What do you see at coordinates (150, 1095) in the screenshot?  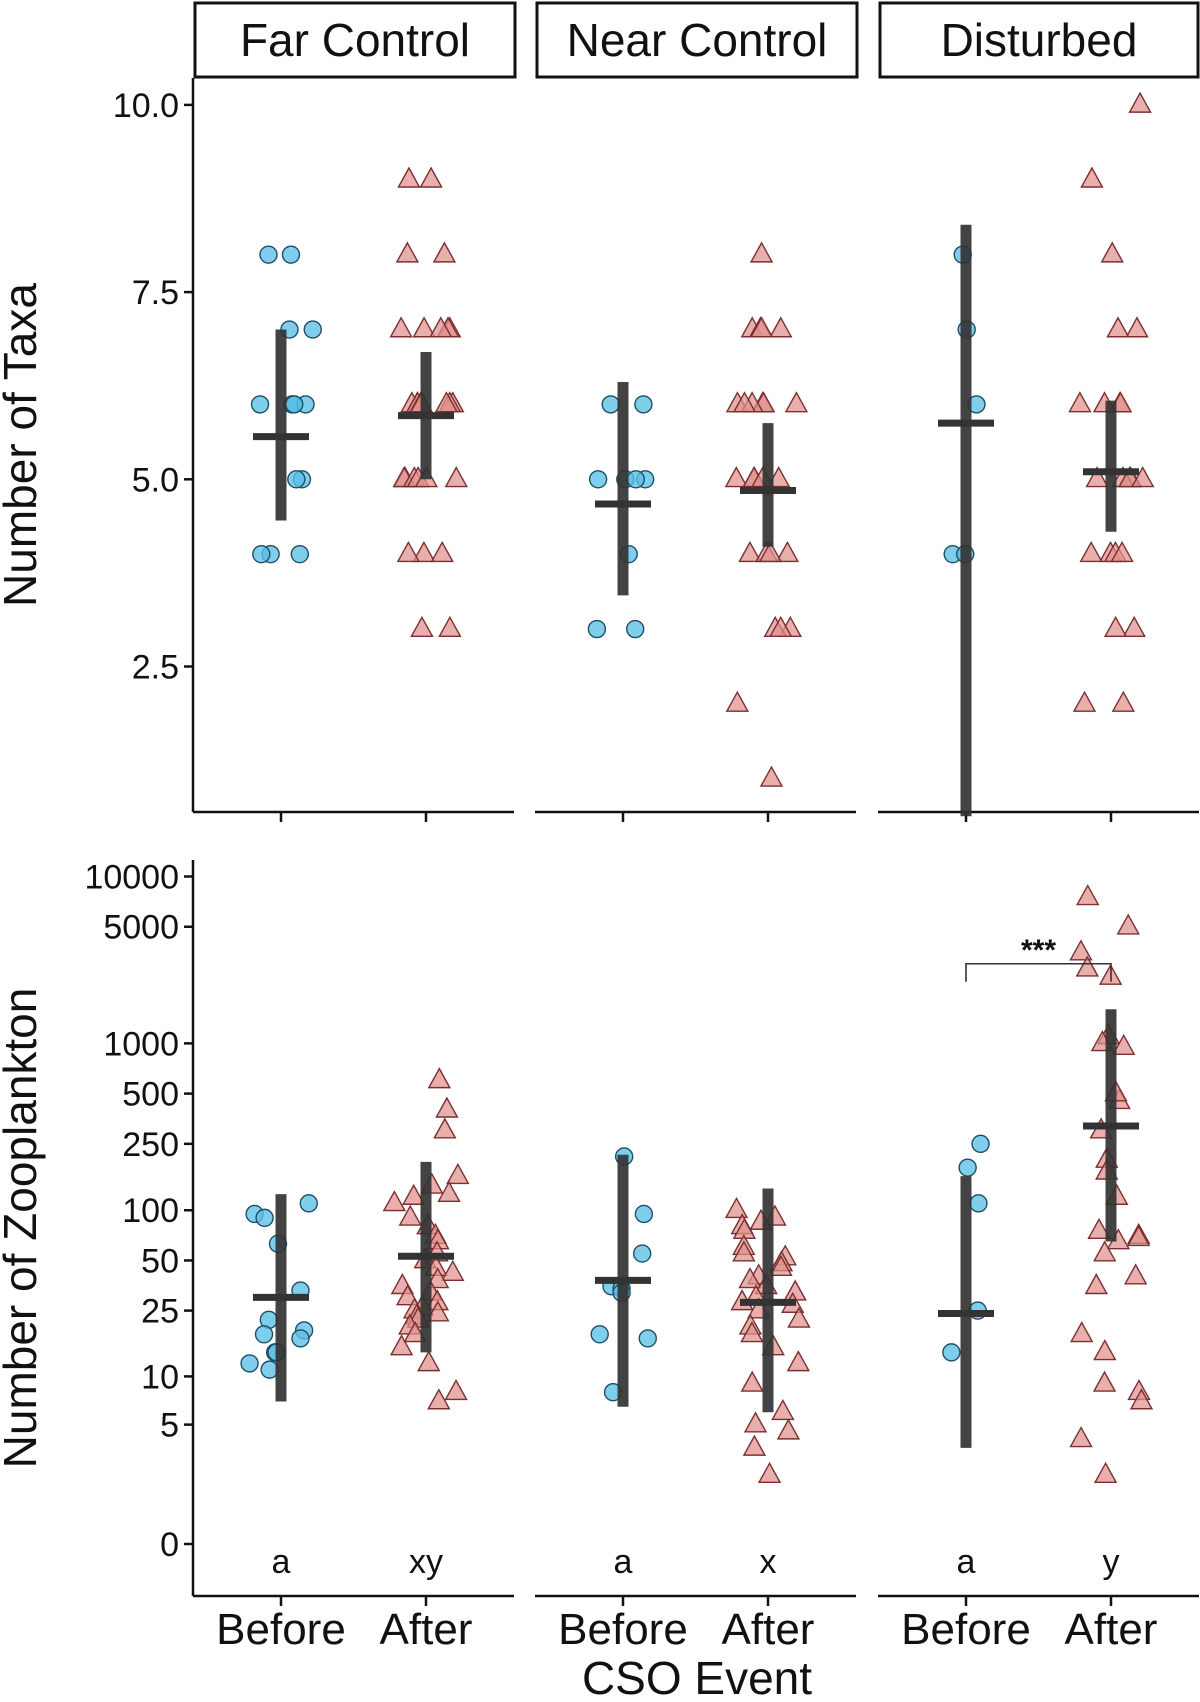 I see `y-tick-label: 500` at bounding box center [150, 1095].